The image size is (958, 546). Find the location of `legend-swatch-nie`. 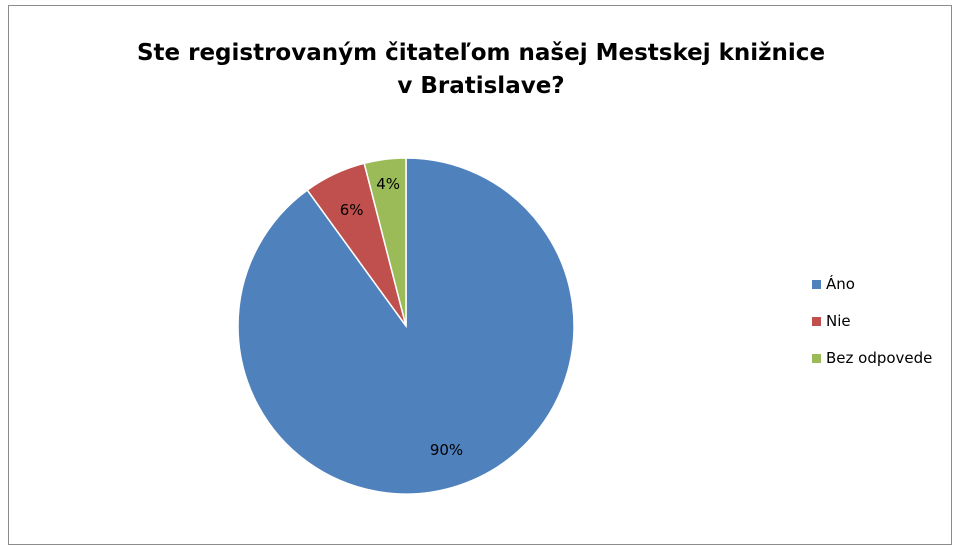

legend-swatch-nie is located at coordinates (816, 321).